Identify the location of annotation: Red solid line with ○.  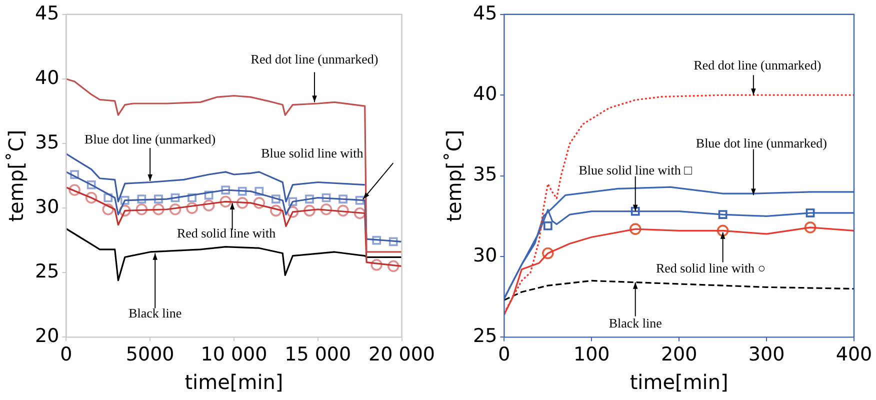
(711, 268).